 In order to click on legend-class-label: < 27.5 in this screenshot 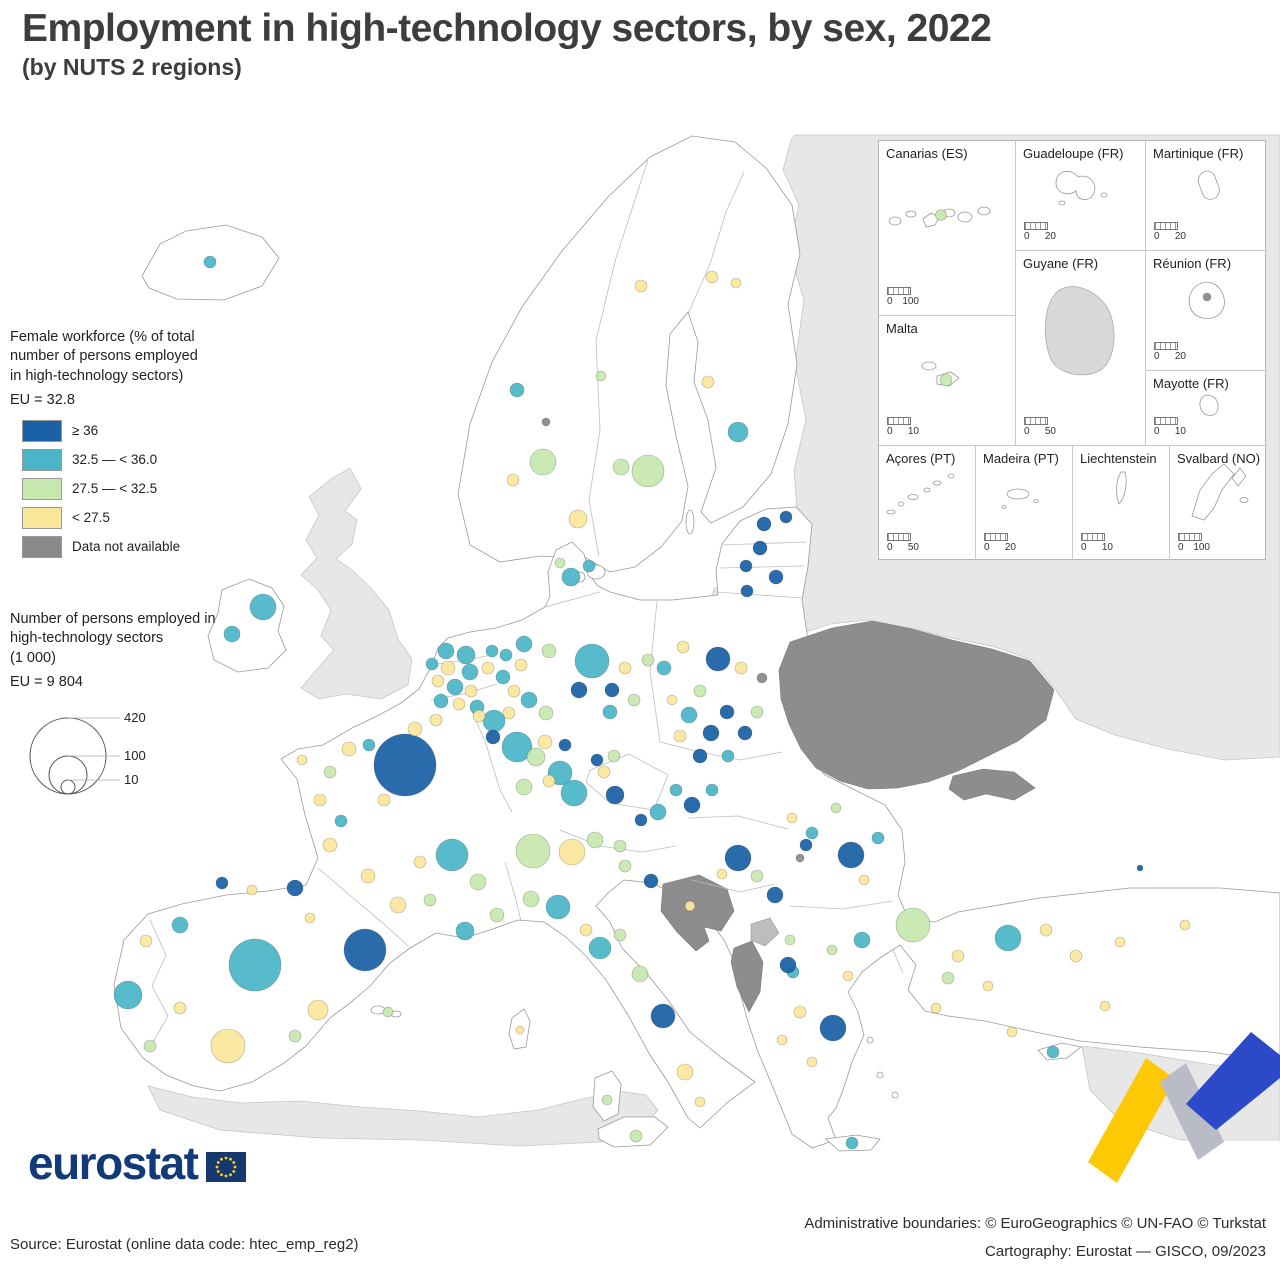, I will do `click(91, 517)`.